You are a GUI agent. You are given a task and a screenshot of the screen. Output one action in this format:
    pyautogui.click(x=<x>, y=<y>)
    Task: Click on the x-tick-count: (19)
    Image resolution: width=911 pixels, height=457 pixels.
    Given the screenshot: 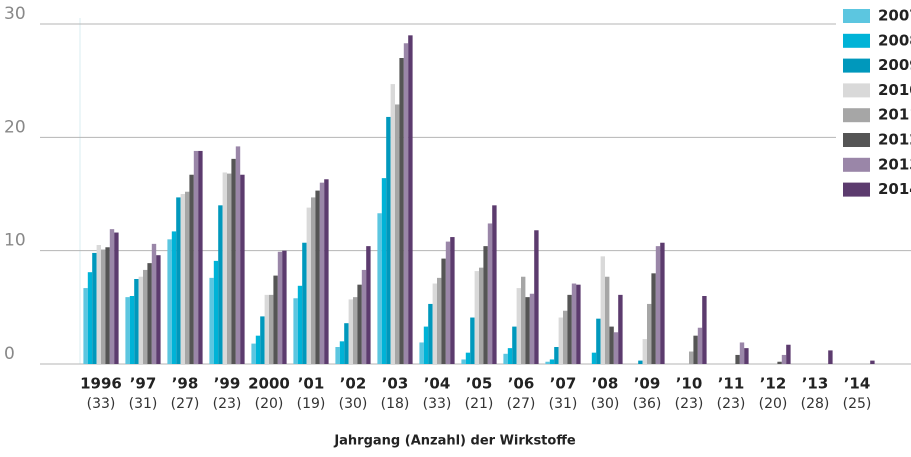 What is the action you would take?
    pyautogui.click(x=311, y=404)
    